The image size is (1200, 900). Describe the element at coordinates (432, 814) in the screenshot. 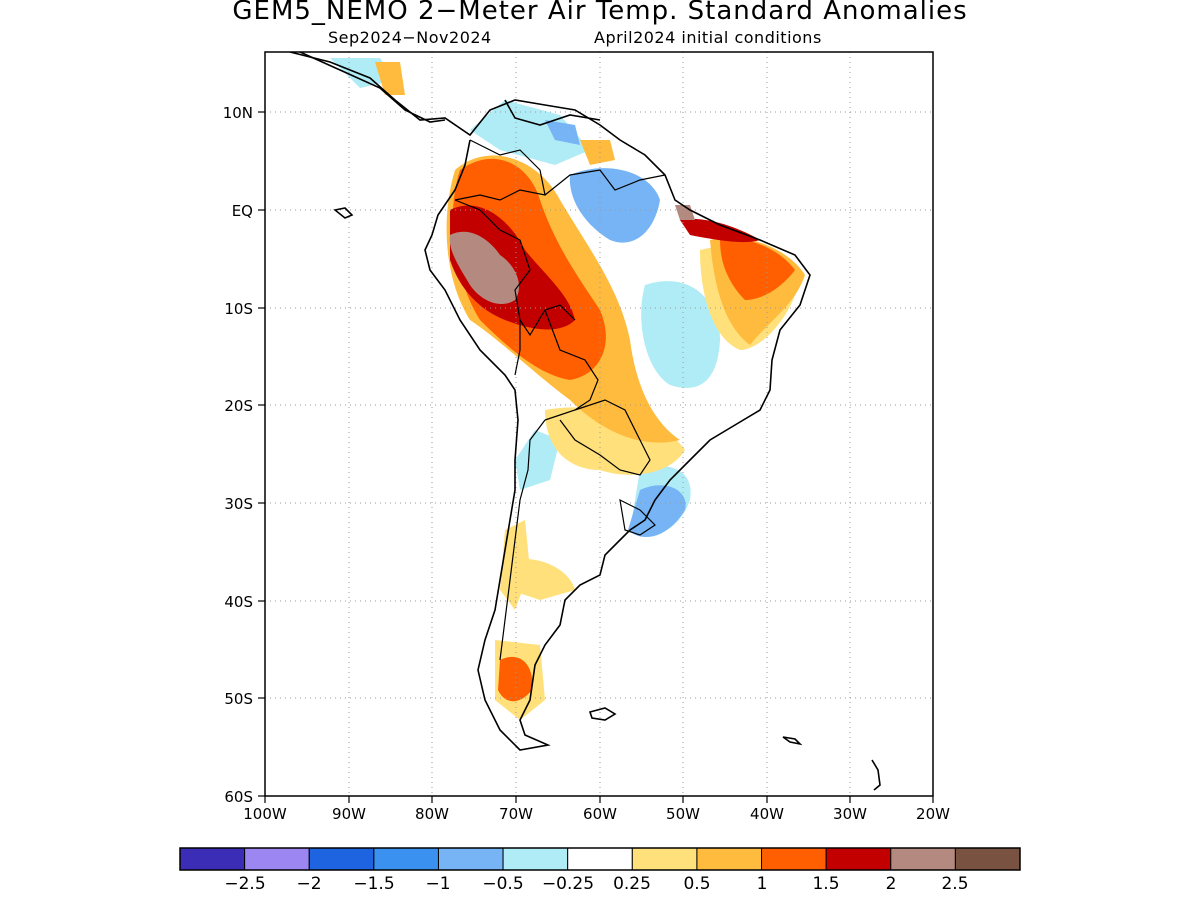

I see `lon-tick-label: 80W` at that location.